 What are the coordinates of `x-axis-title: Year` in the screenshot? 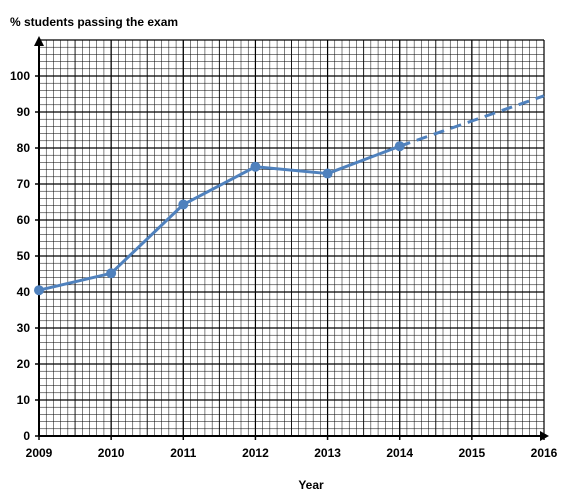 It's located at (311, 485).